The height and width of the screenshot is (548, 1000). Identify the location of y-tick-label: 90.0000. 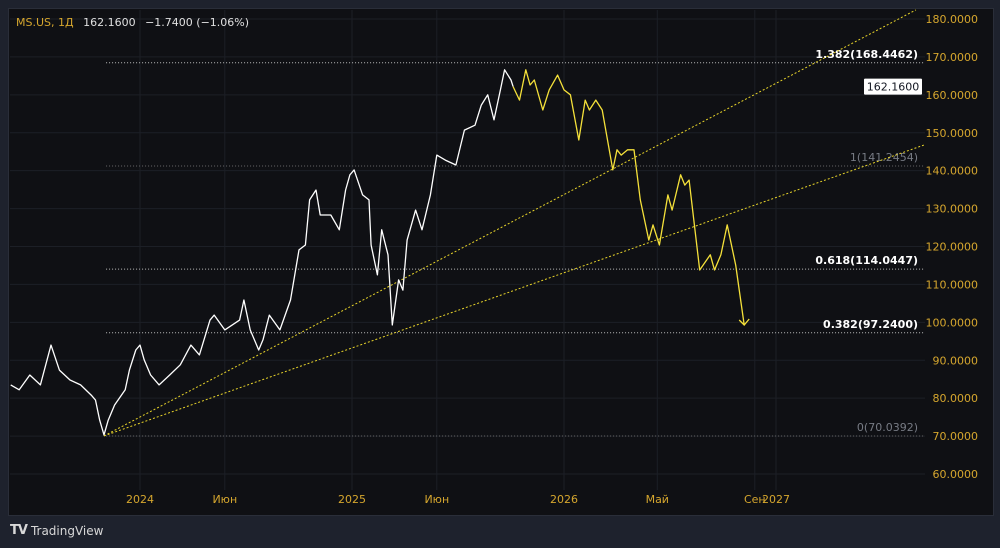
(956, 360).